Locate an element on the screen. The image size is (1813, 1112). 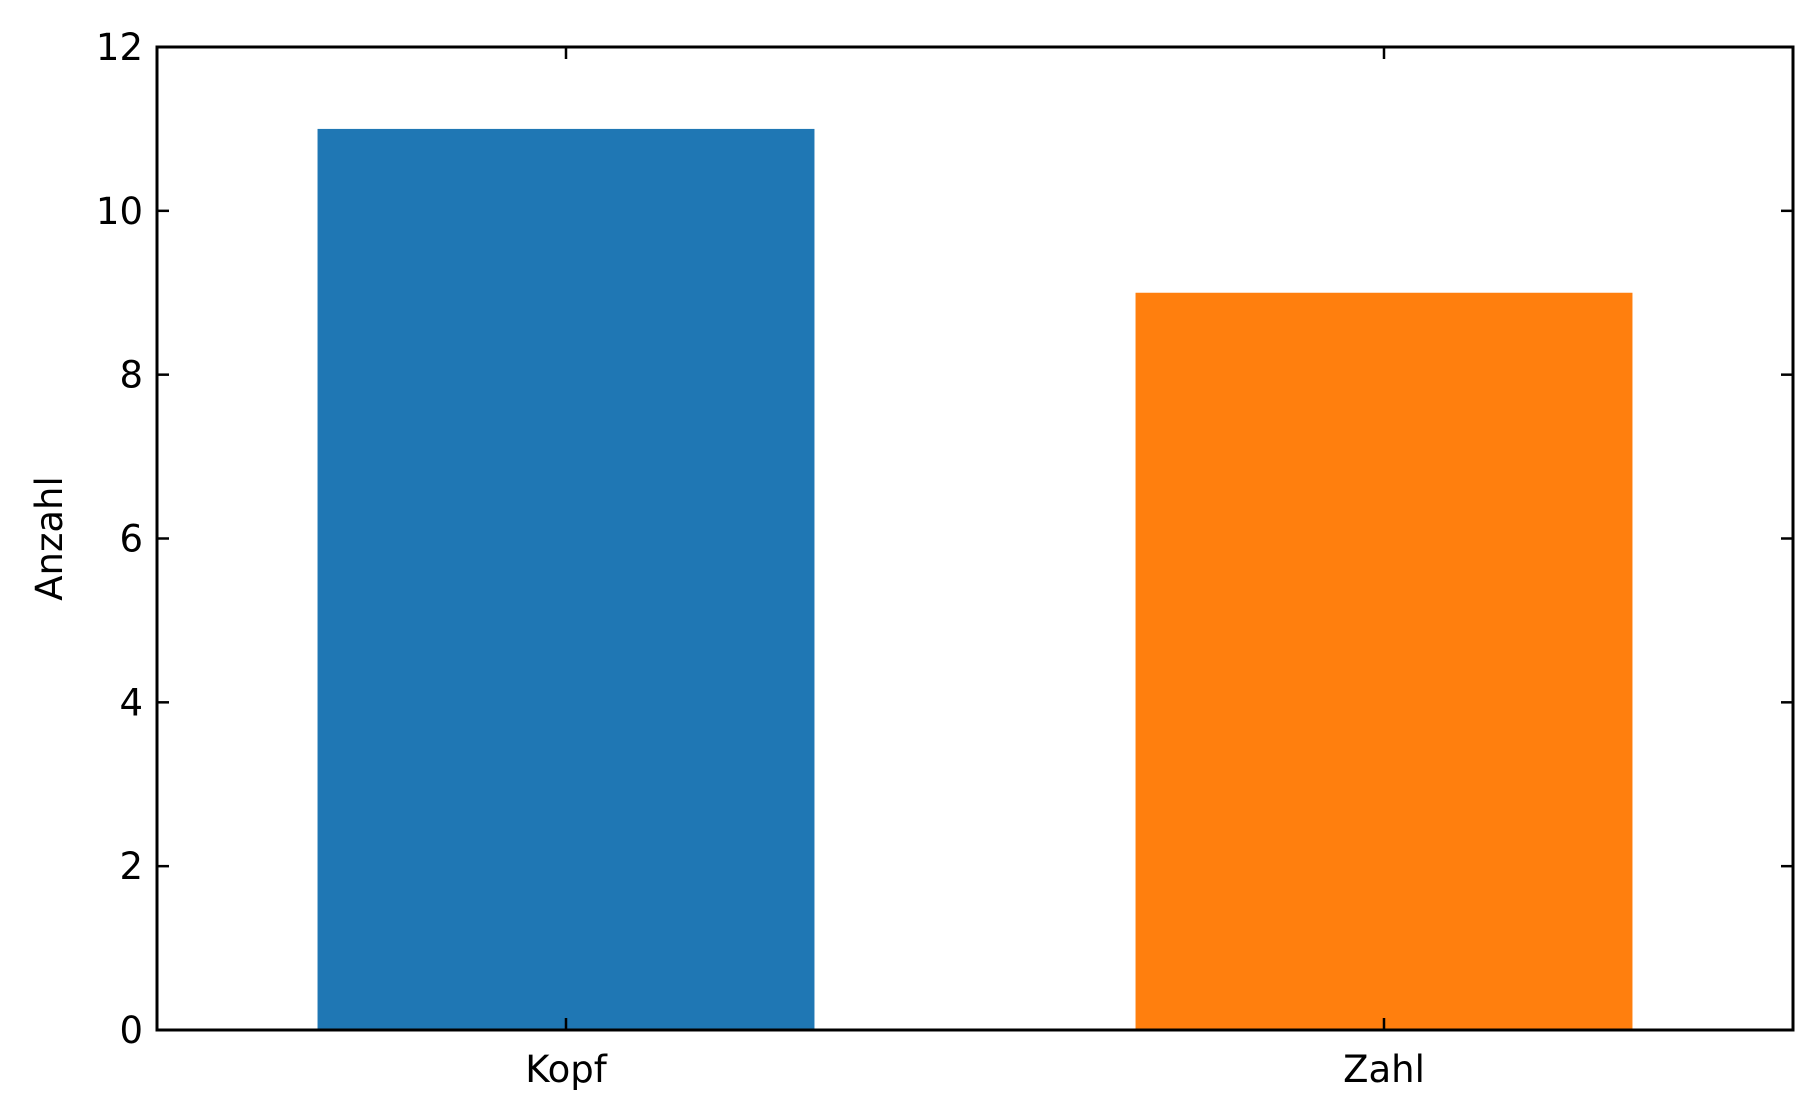
x-tick-label-zahl: Zahl is located at coordinates (1384, 1069).